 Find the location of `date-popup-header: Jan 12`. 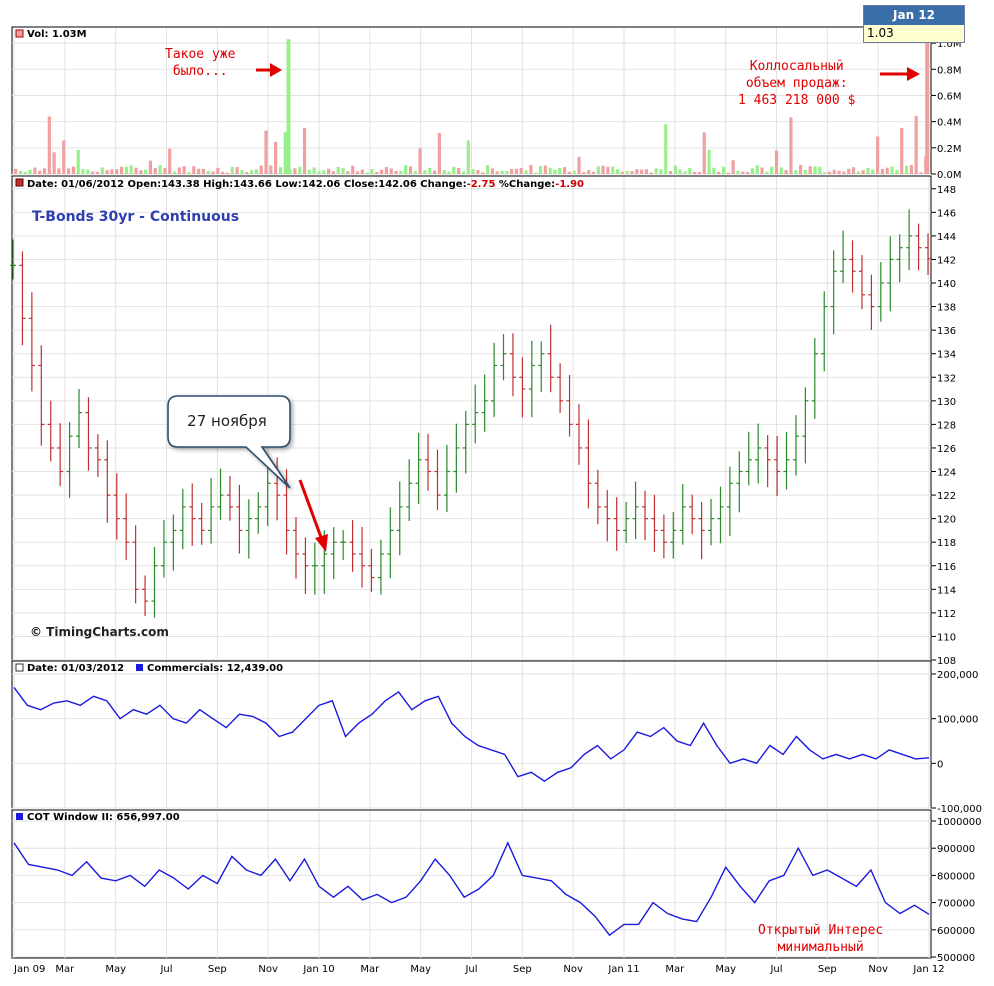

date-popup-header: Jan 12 is located at coordinates (914, 15).